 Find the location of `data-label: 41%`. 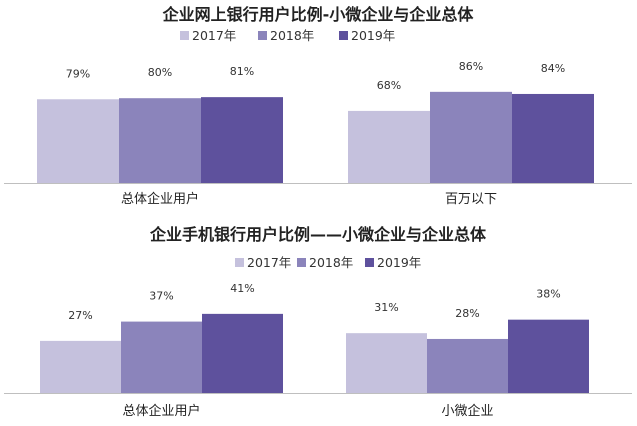

data-label: 41% is located at coordinates (242, 288).